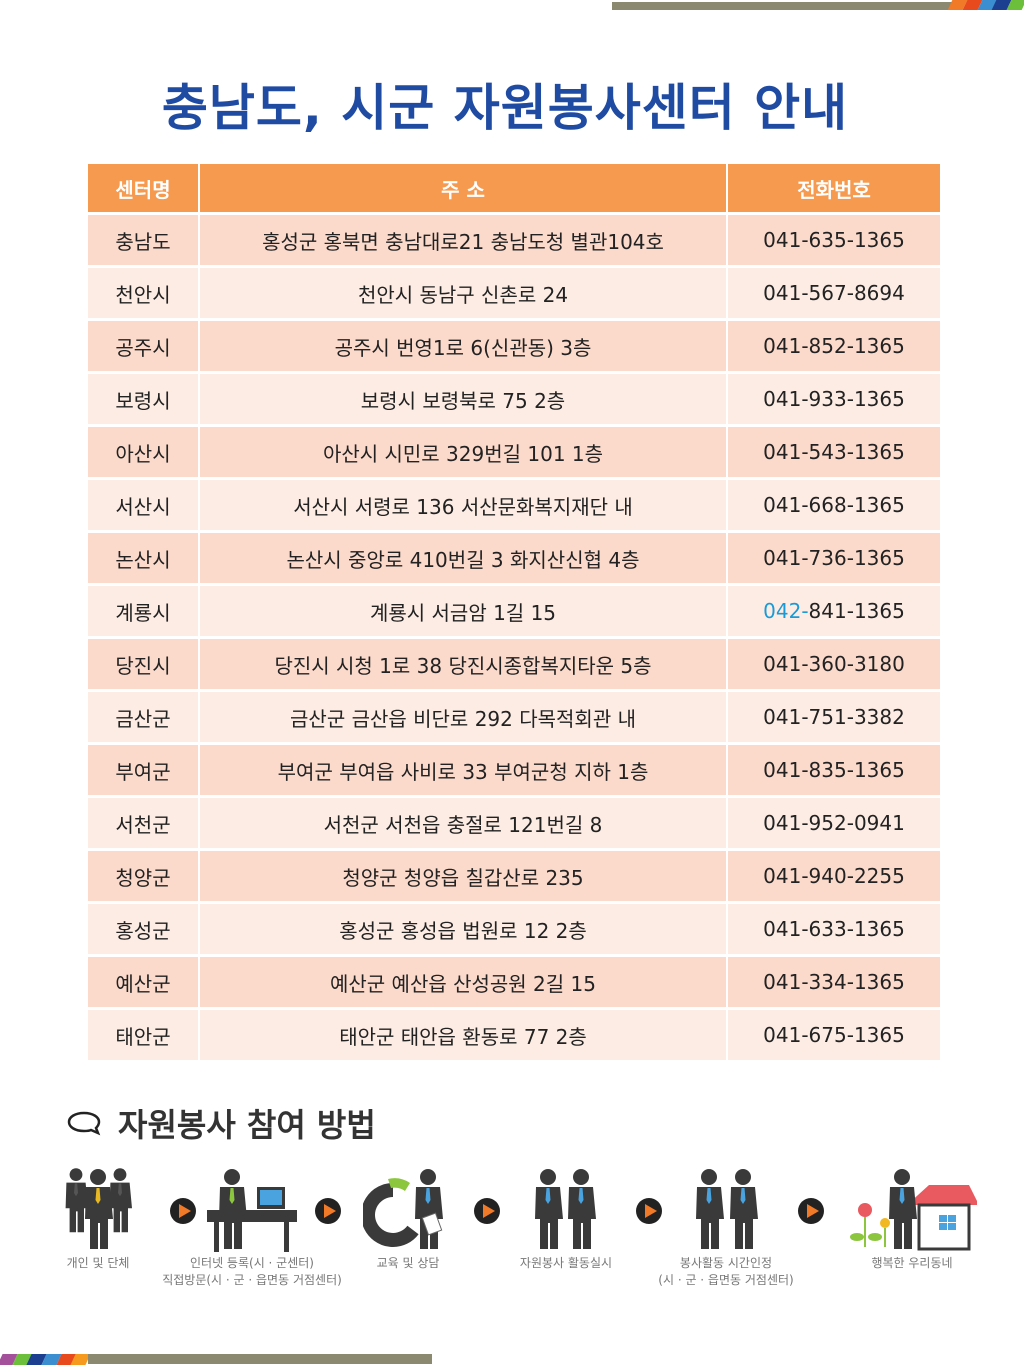 The height and width of the screenshot is (1365, 1024). What do you see at coordinates (143, 188) in the screenshot?
I see `header-name: 센터명` at bounding box center [143, 188].